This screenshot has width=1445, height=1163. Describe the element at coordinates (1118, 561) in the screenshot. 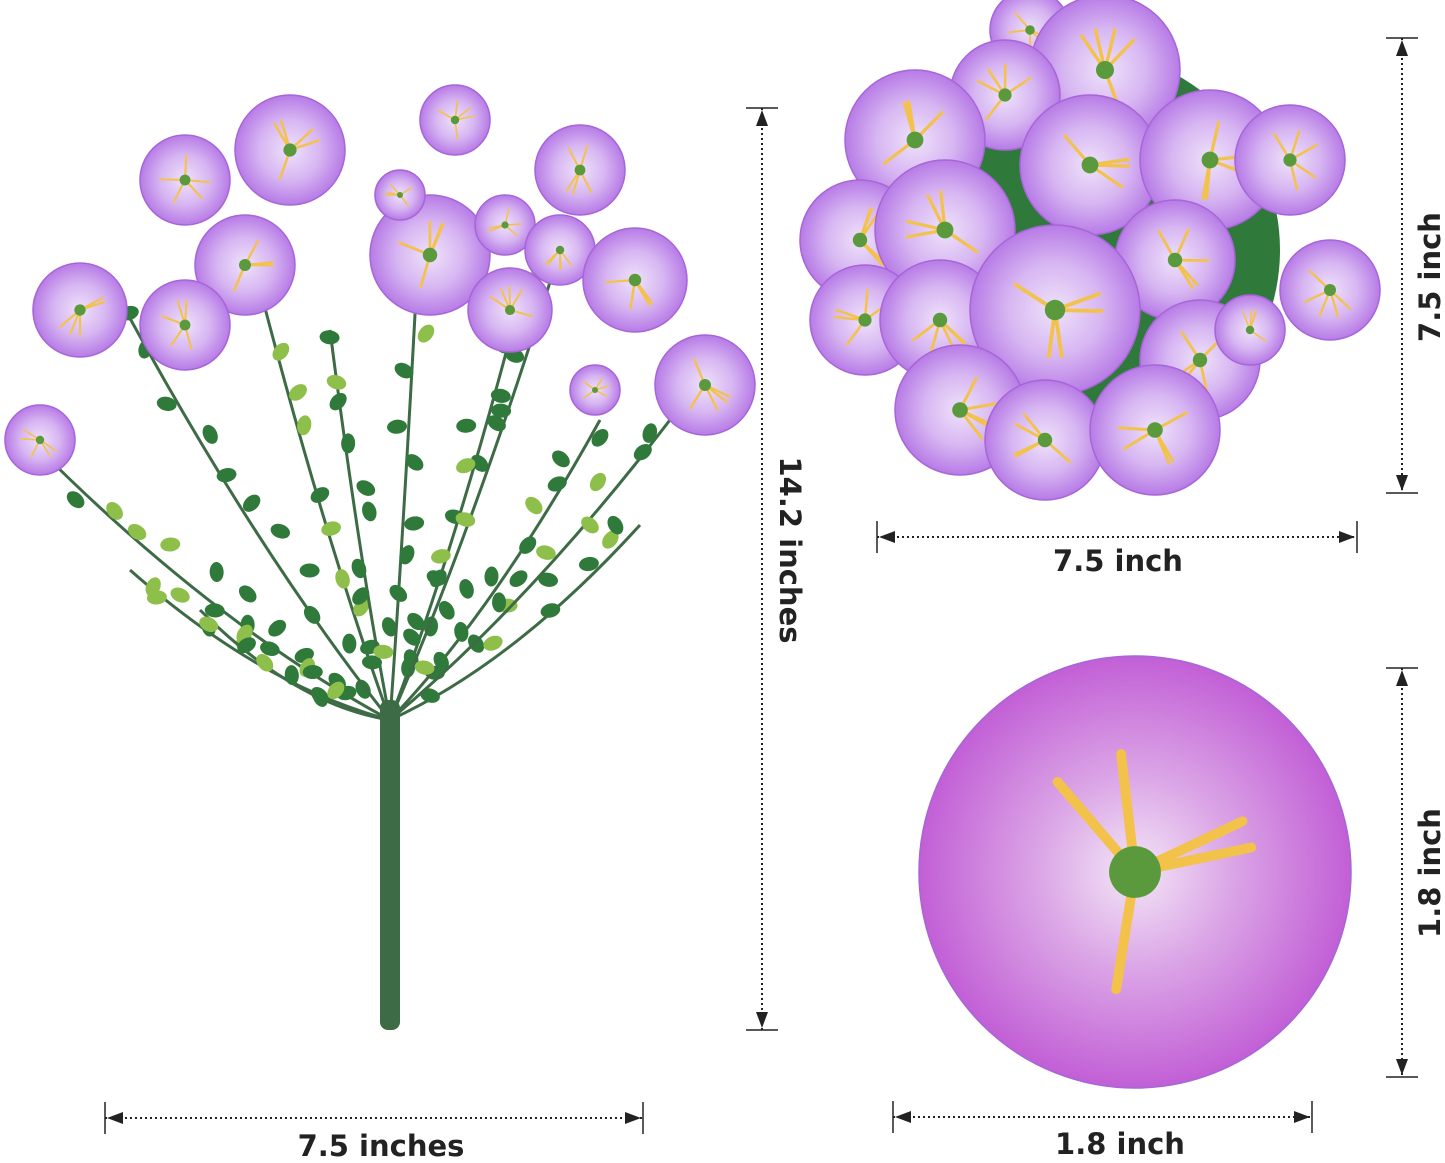

I see `top-view-width-label: 7.5 inch` at that location.